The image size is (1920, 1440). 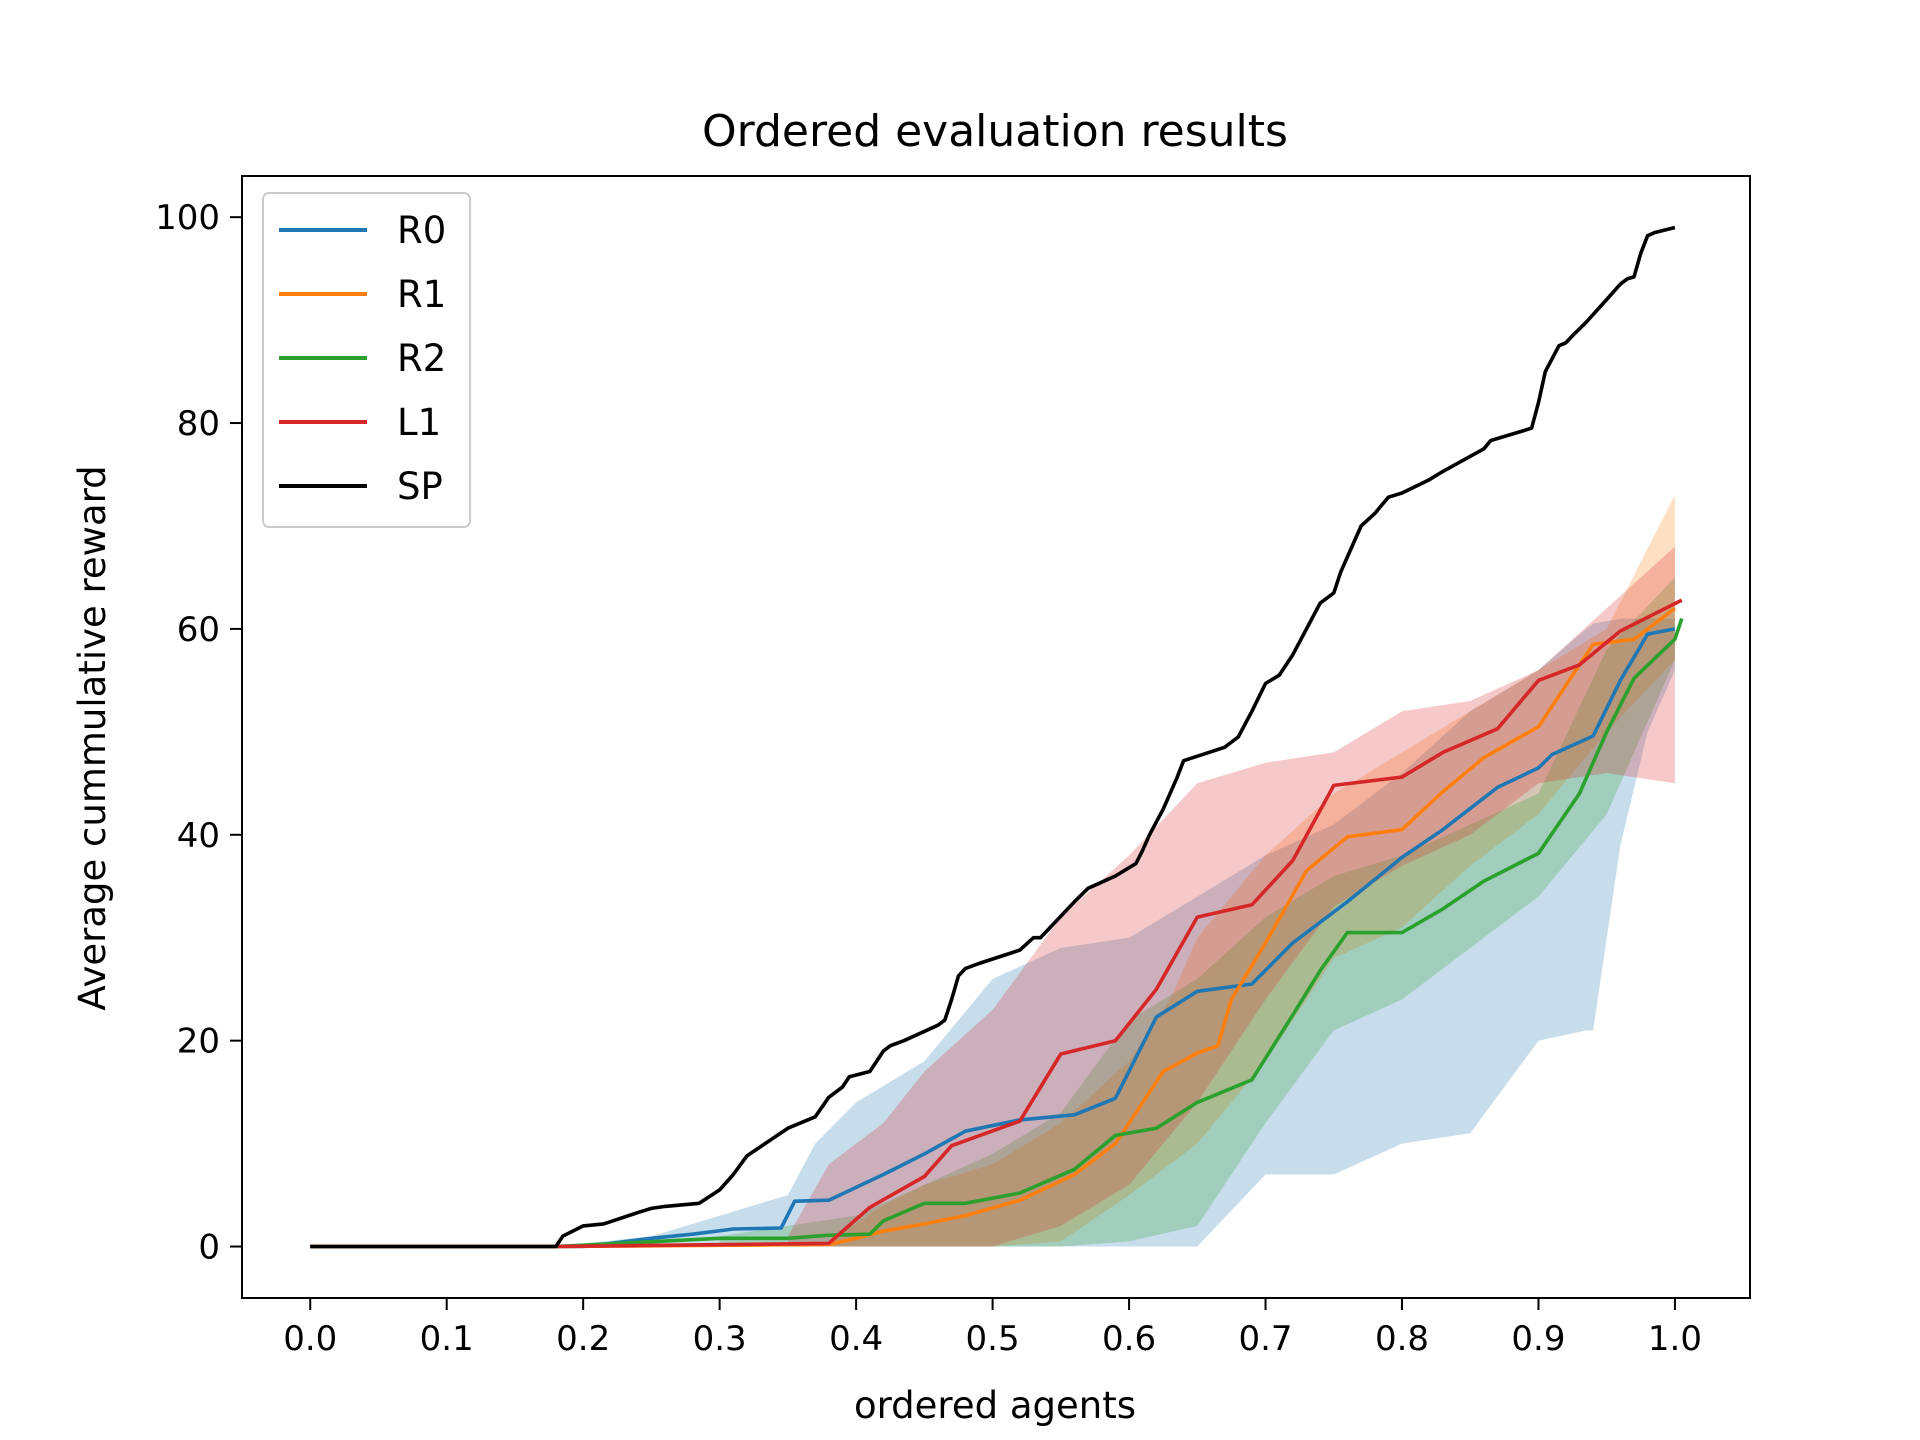 What do you see at coordinates (993, 1339) in the screenshot?
I see `x-tick-label: 0.5` at bounding box center [993, 1339].